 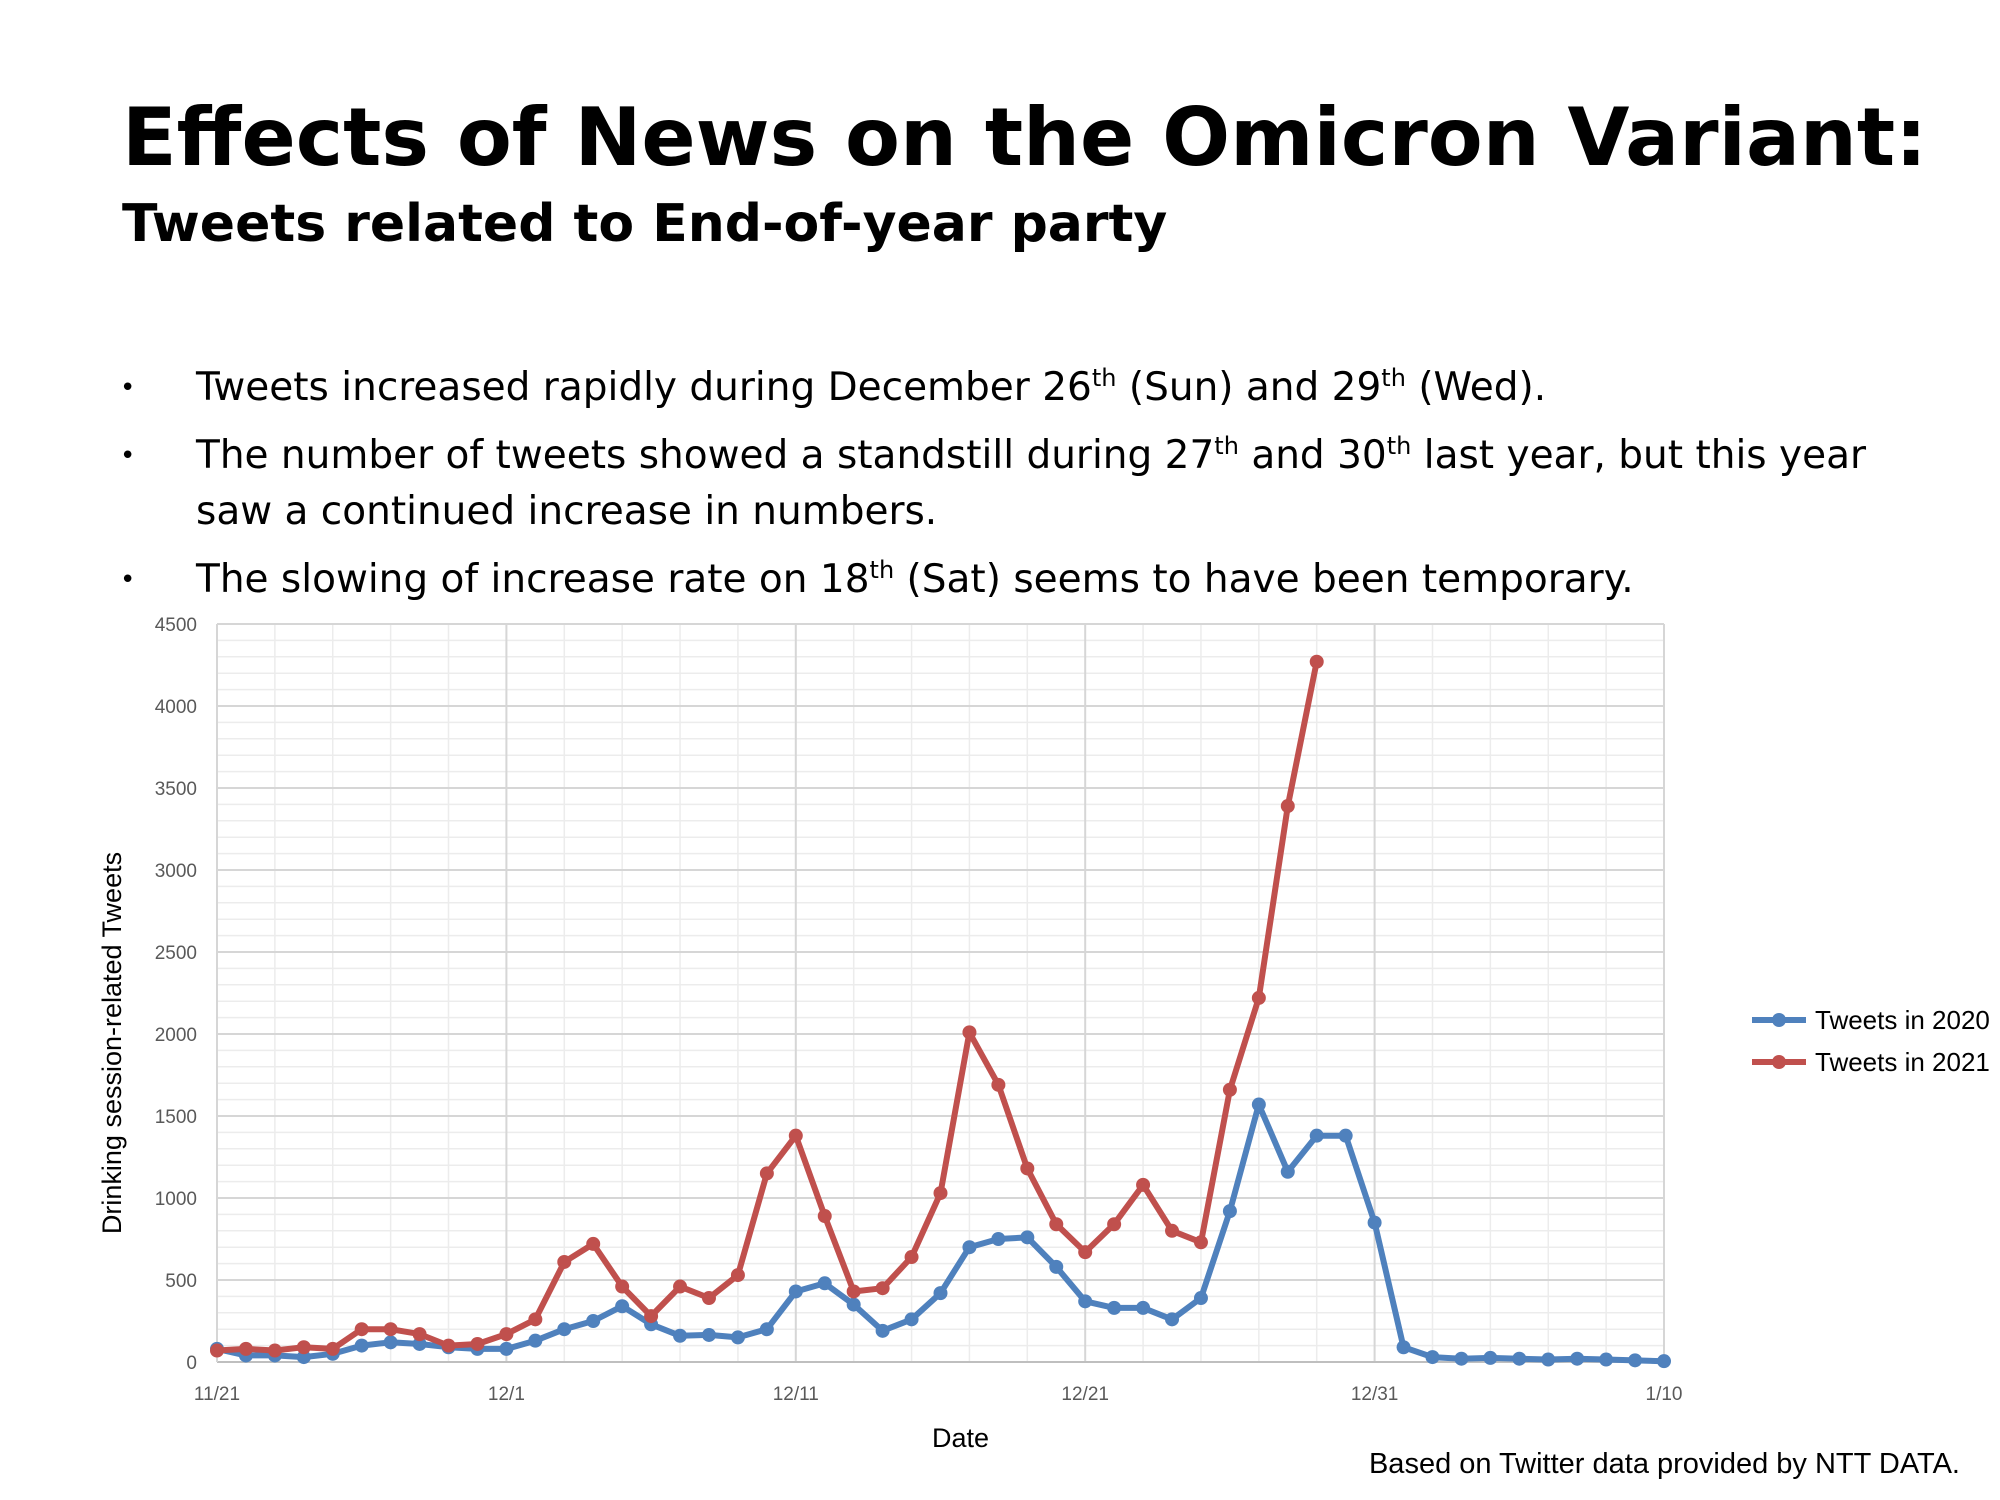 I want to click on legend-item: Tweets in 2020, so click(x=1871, y=1020).